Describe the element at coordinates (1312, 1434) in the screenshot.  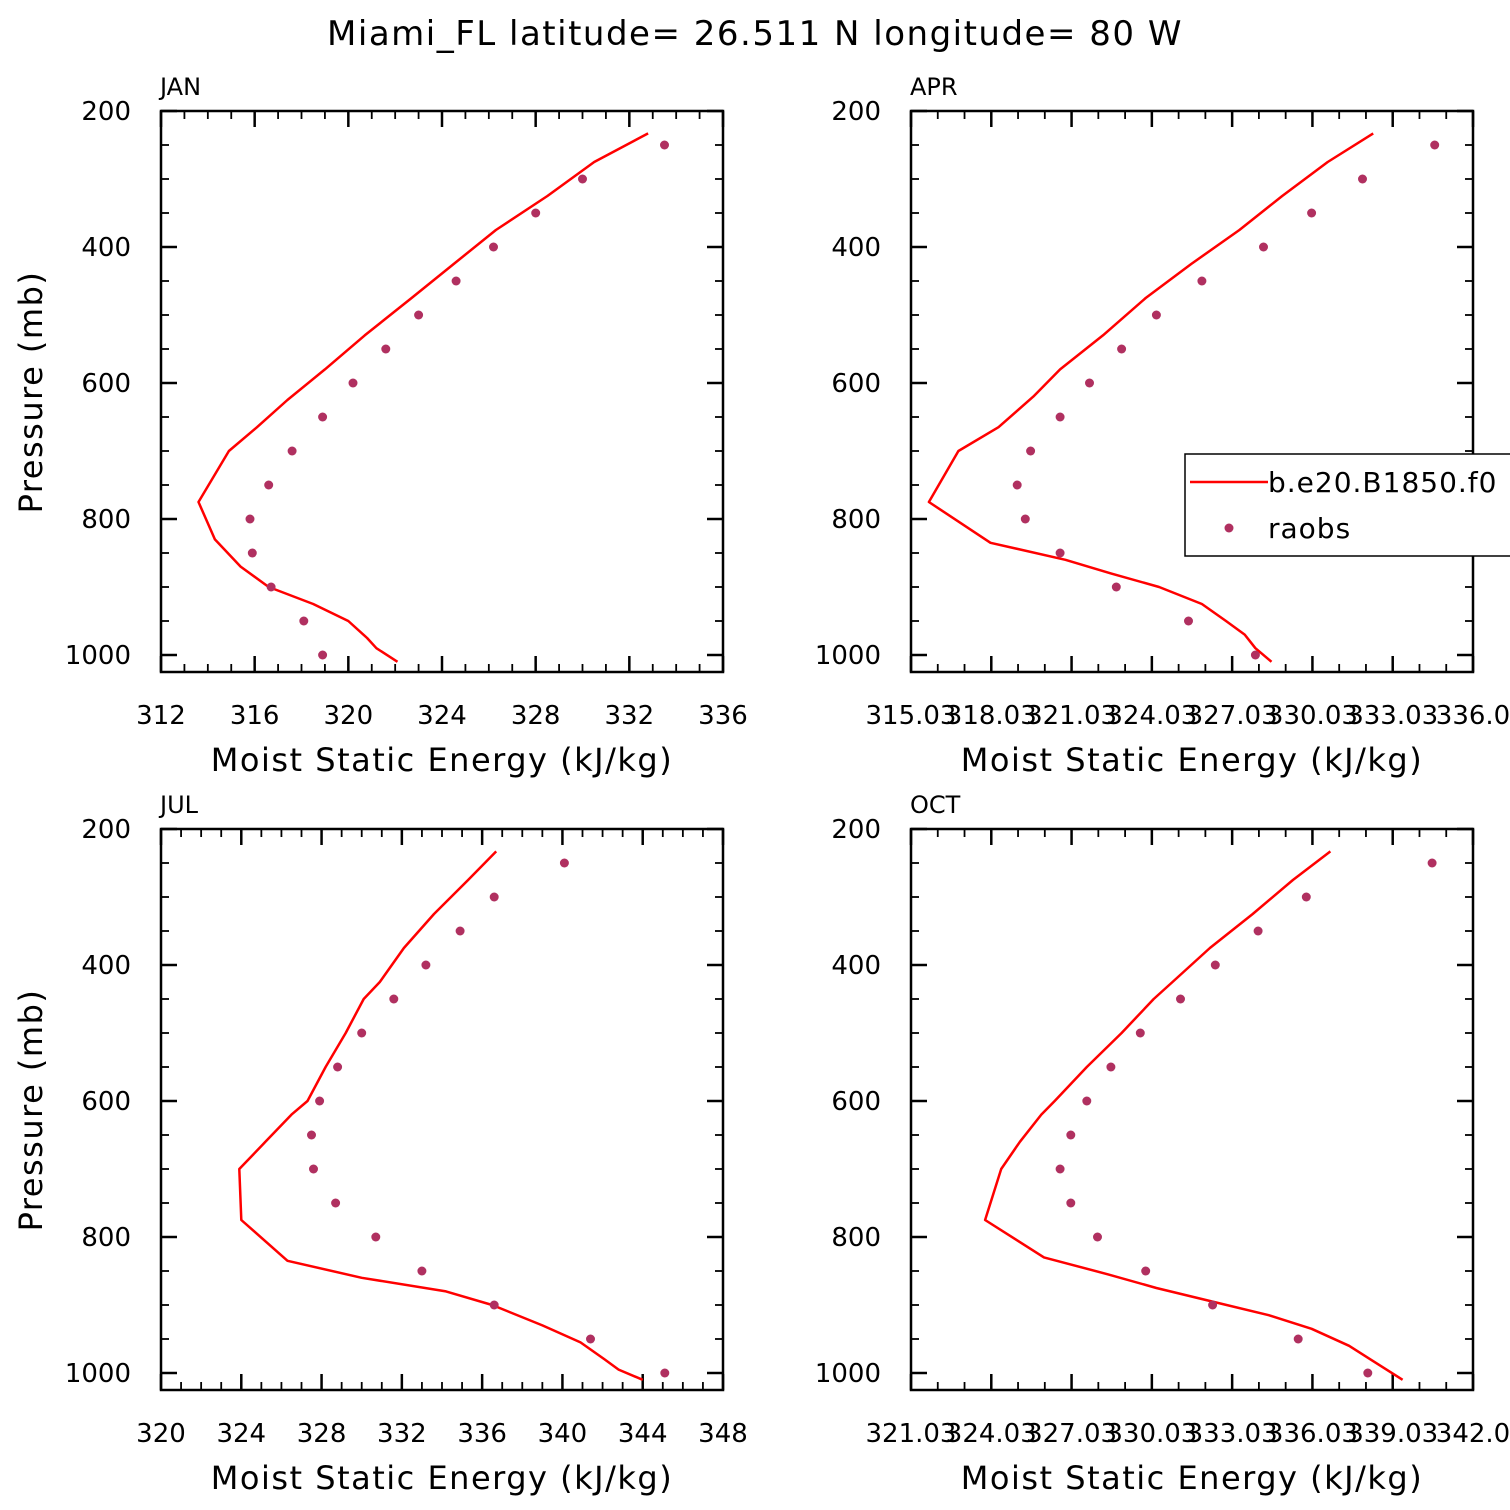
I see `x-tick-label: 336.03` at that location.